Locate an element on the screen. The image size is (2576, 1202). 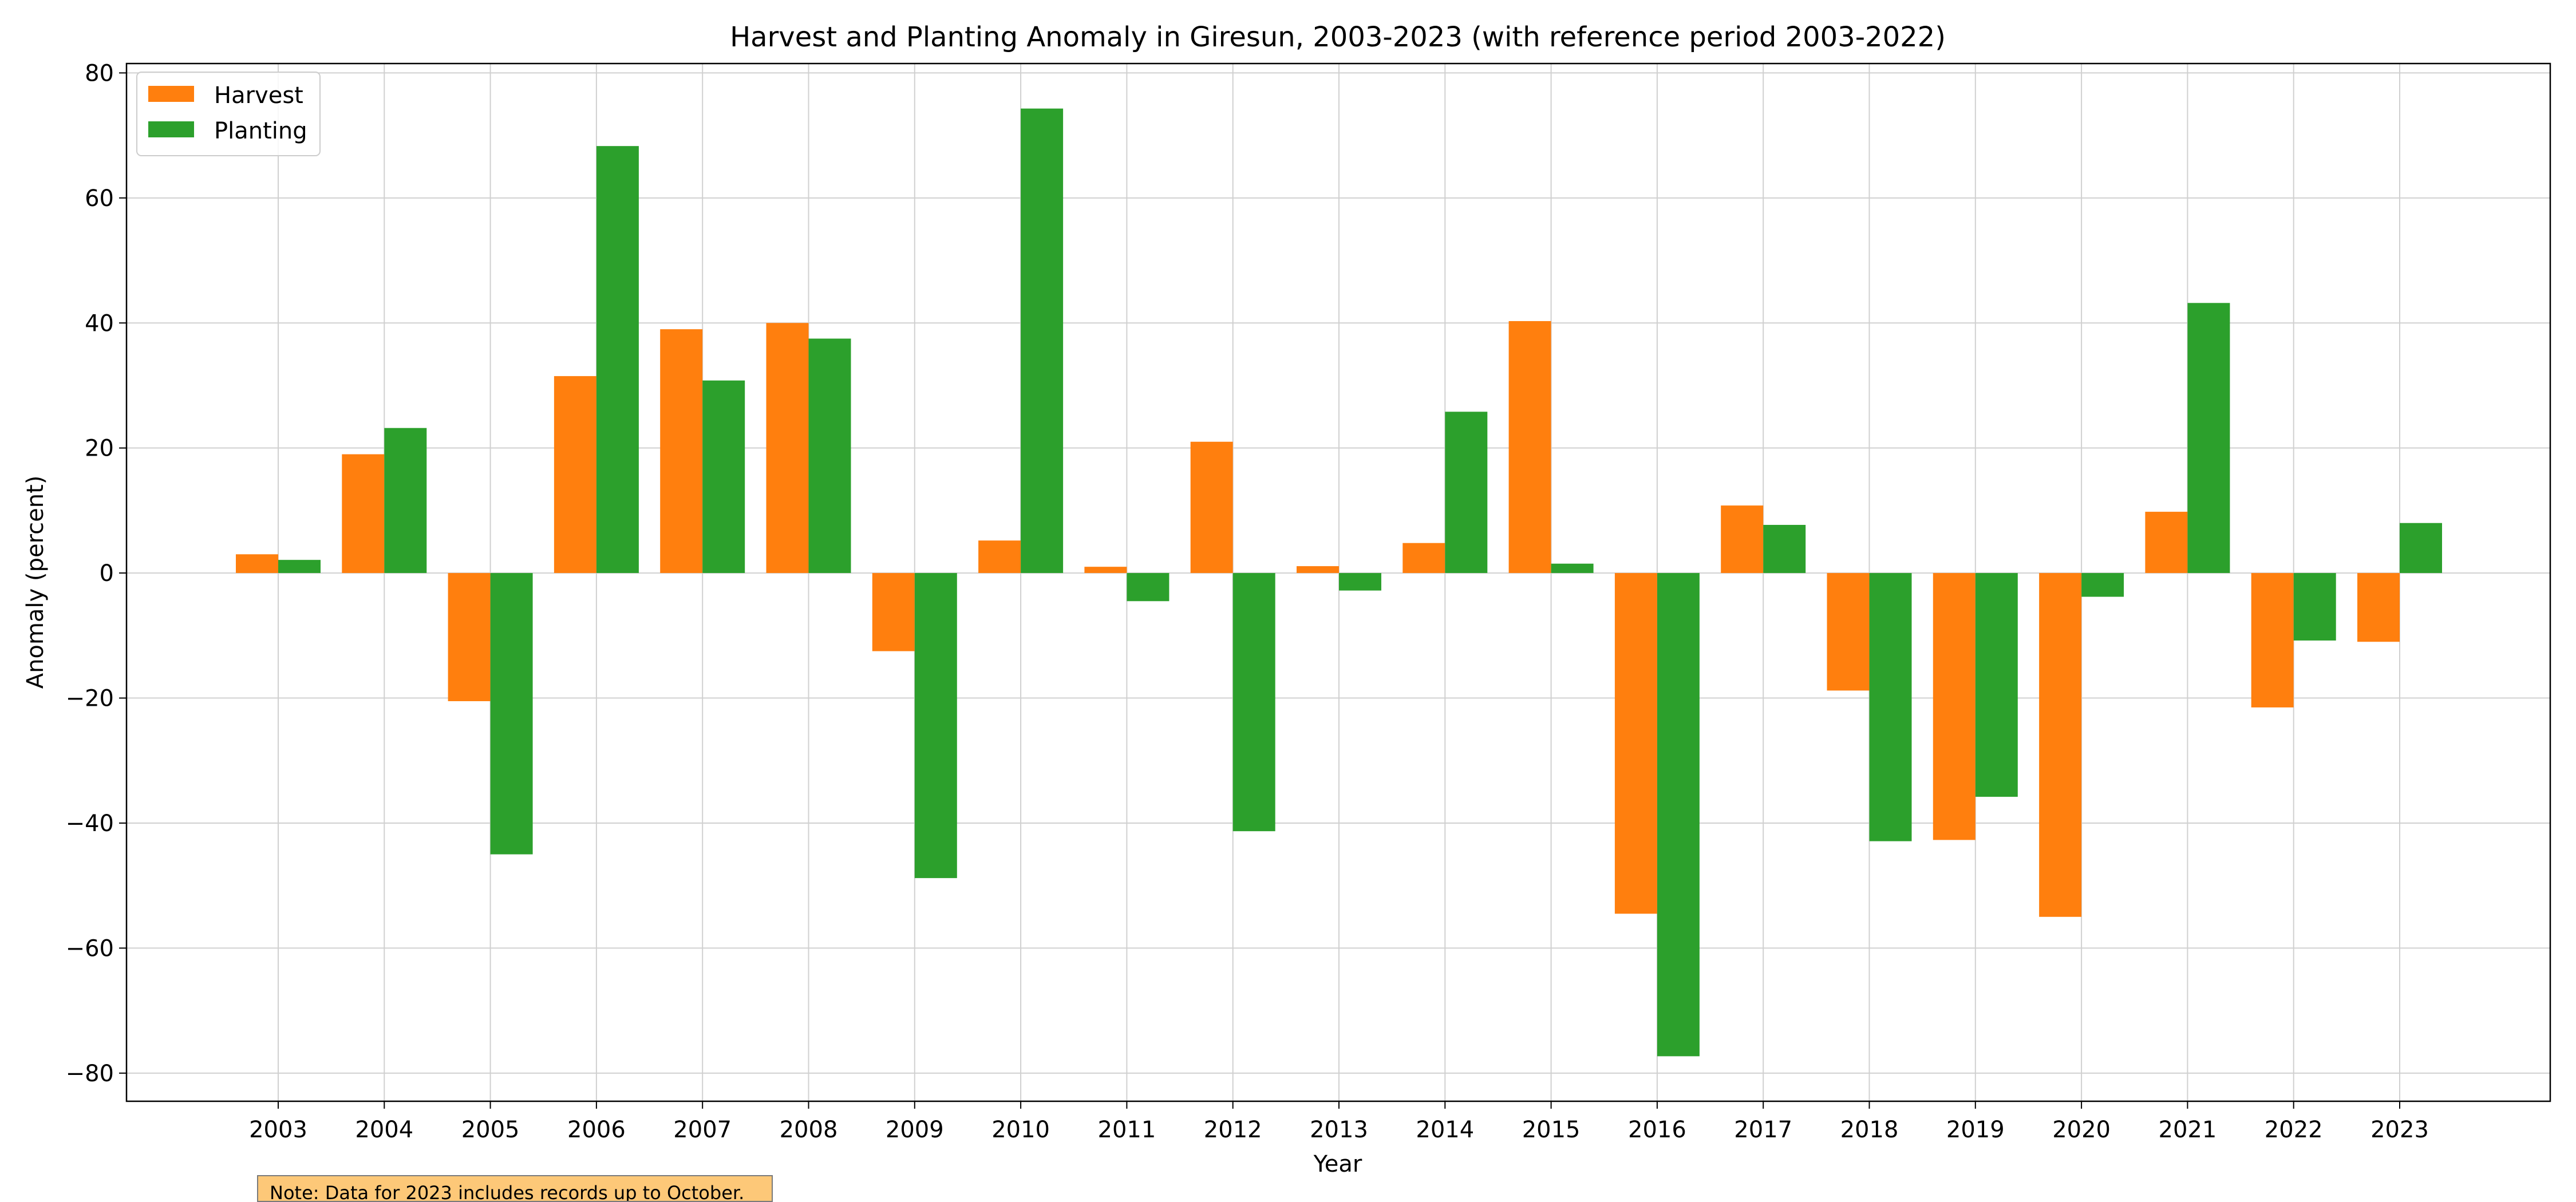
bar-harvest-2014 is located at coordinates (1423, 559).